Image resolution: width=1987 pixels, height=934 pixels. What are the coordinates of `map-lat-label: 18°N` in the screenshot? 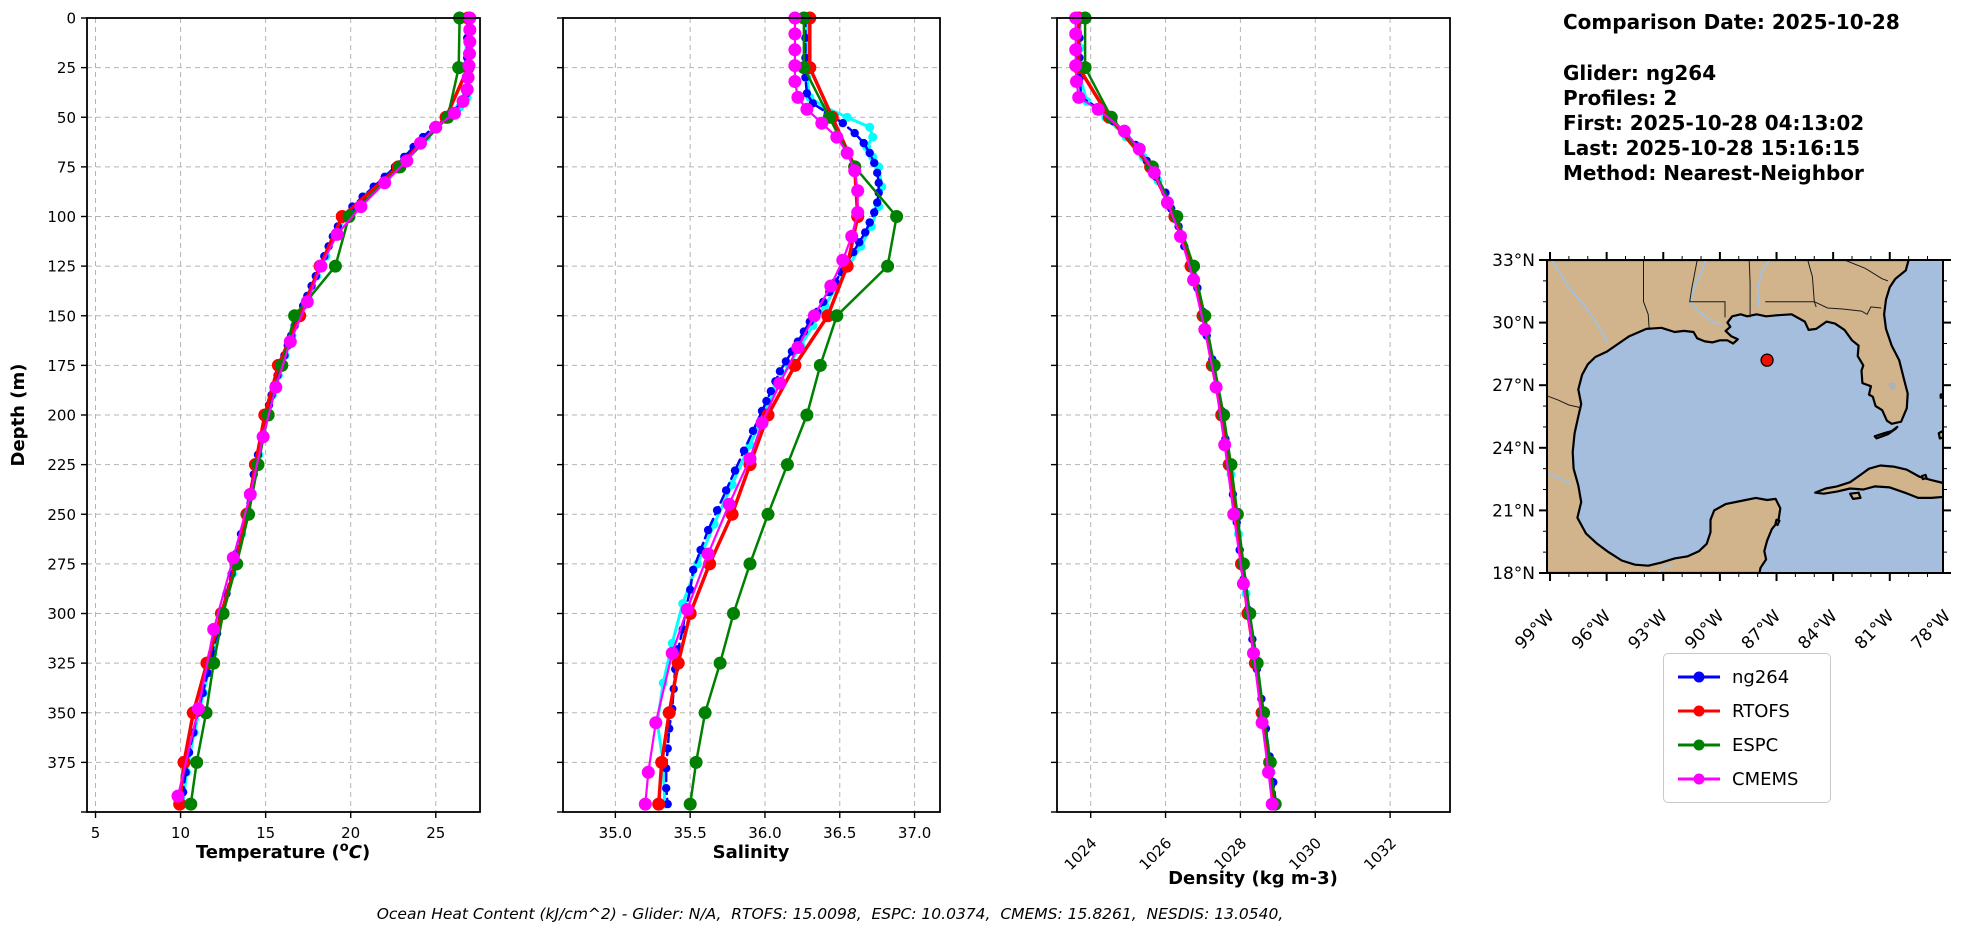 It's located at (1513, 574).